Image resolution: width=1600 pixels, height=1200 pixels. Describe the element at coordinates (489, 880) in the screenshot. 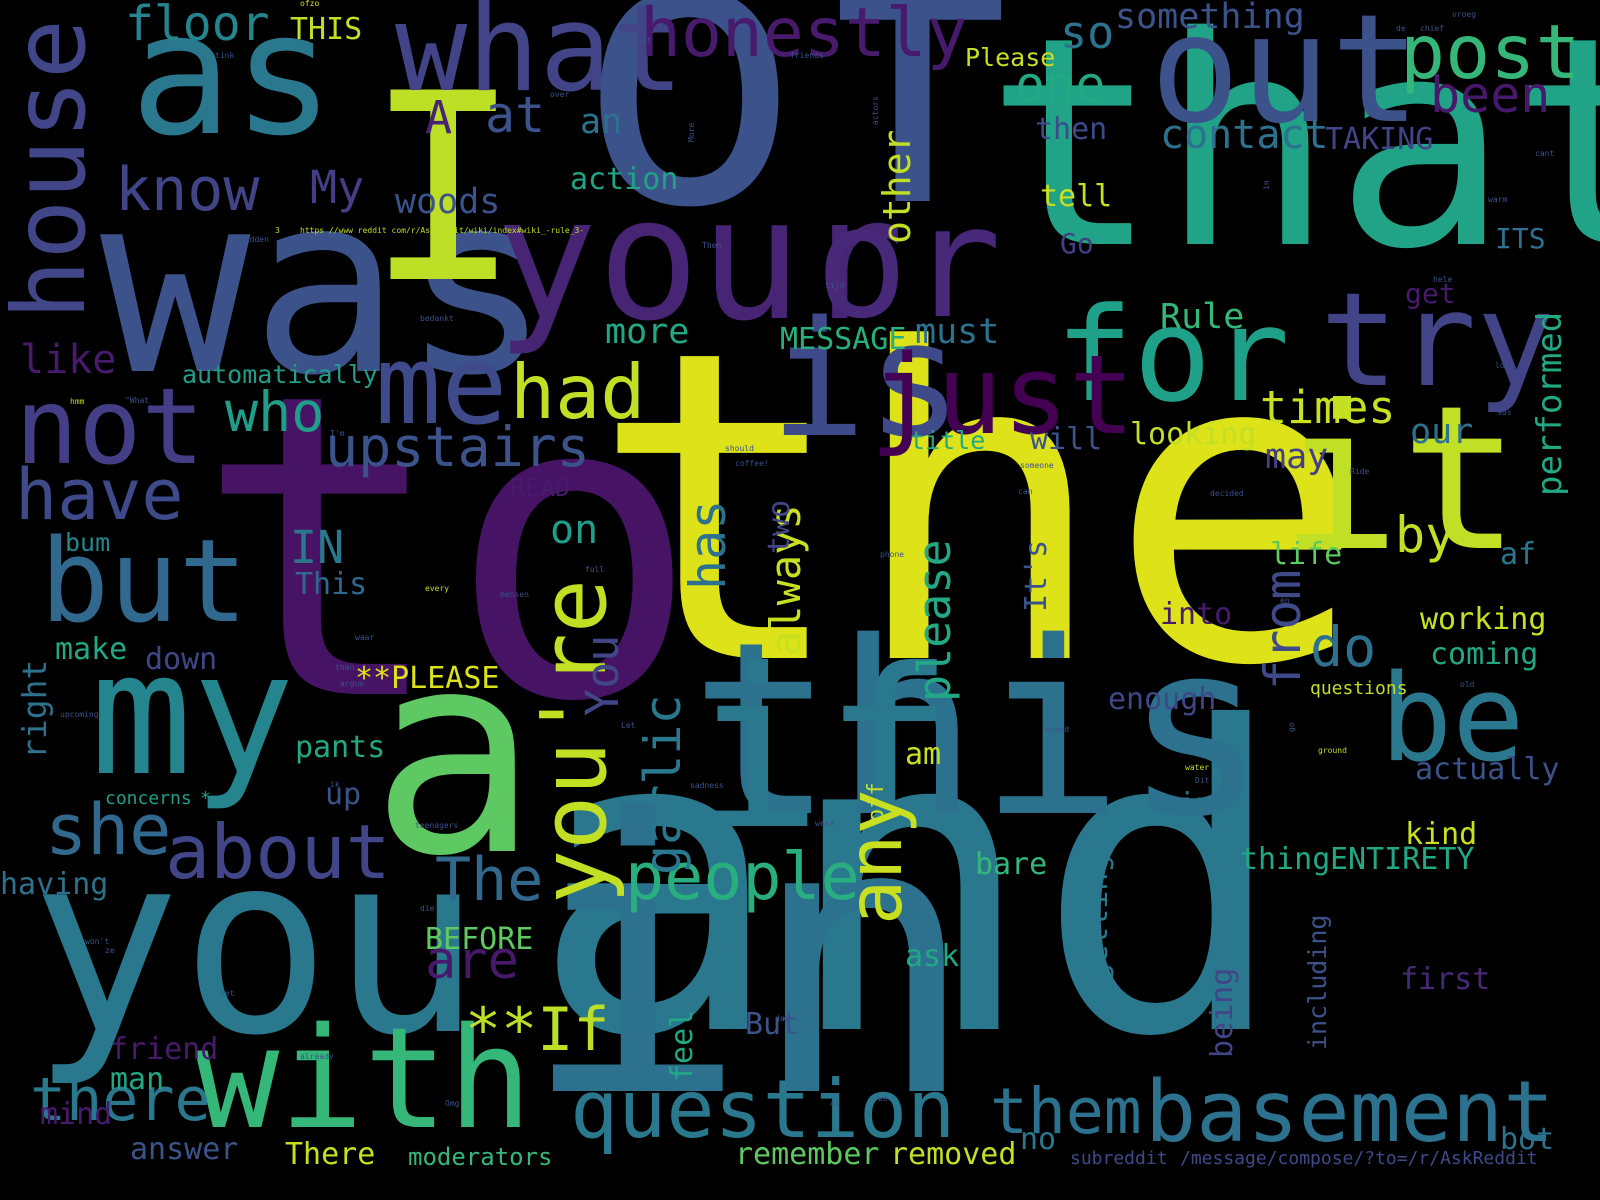

I see `word-cloud-word: The` at that location.